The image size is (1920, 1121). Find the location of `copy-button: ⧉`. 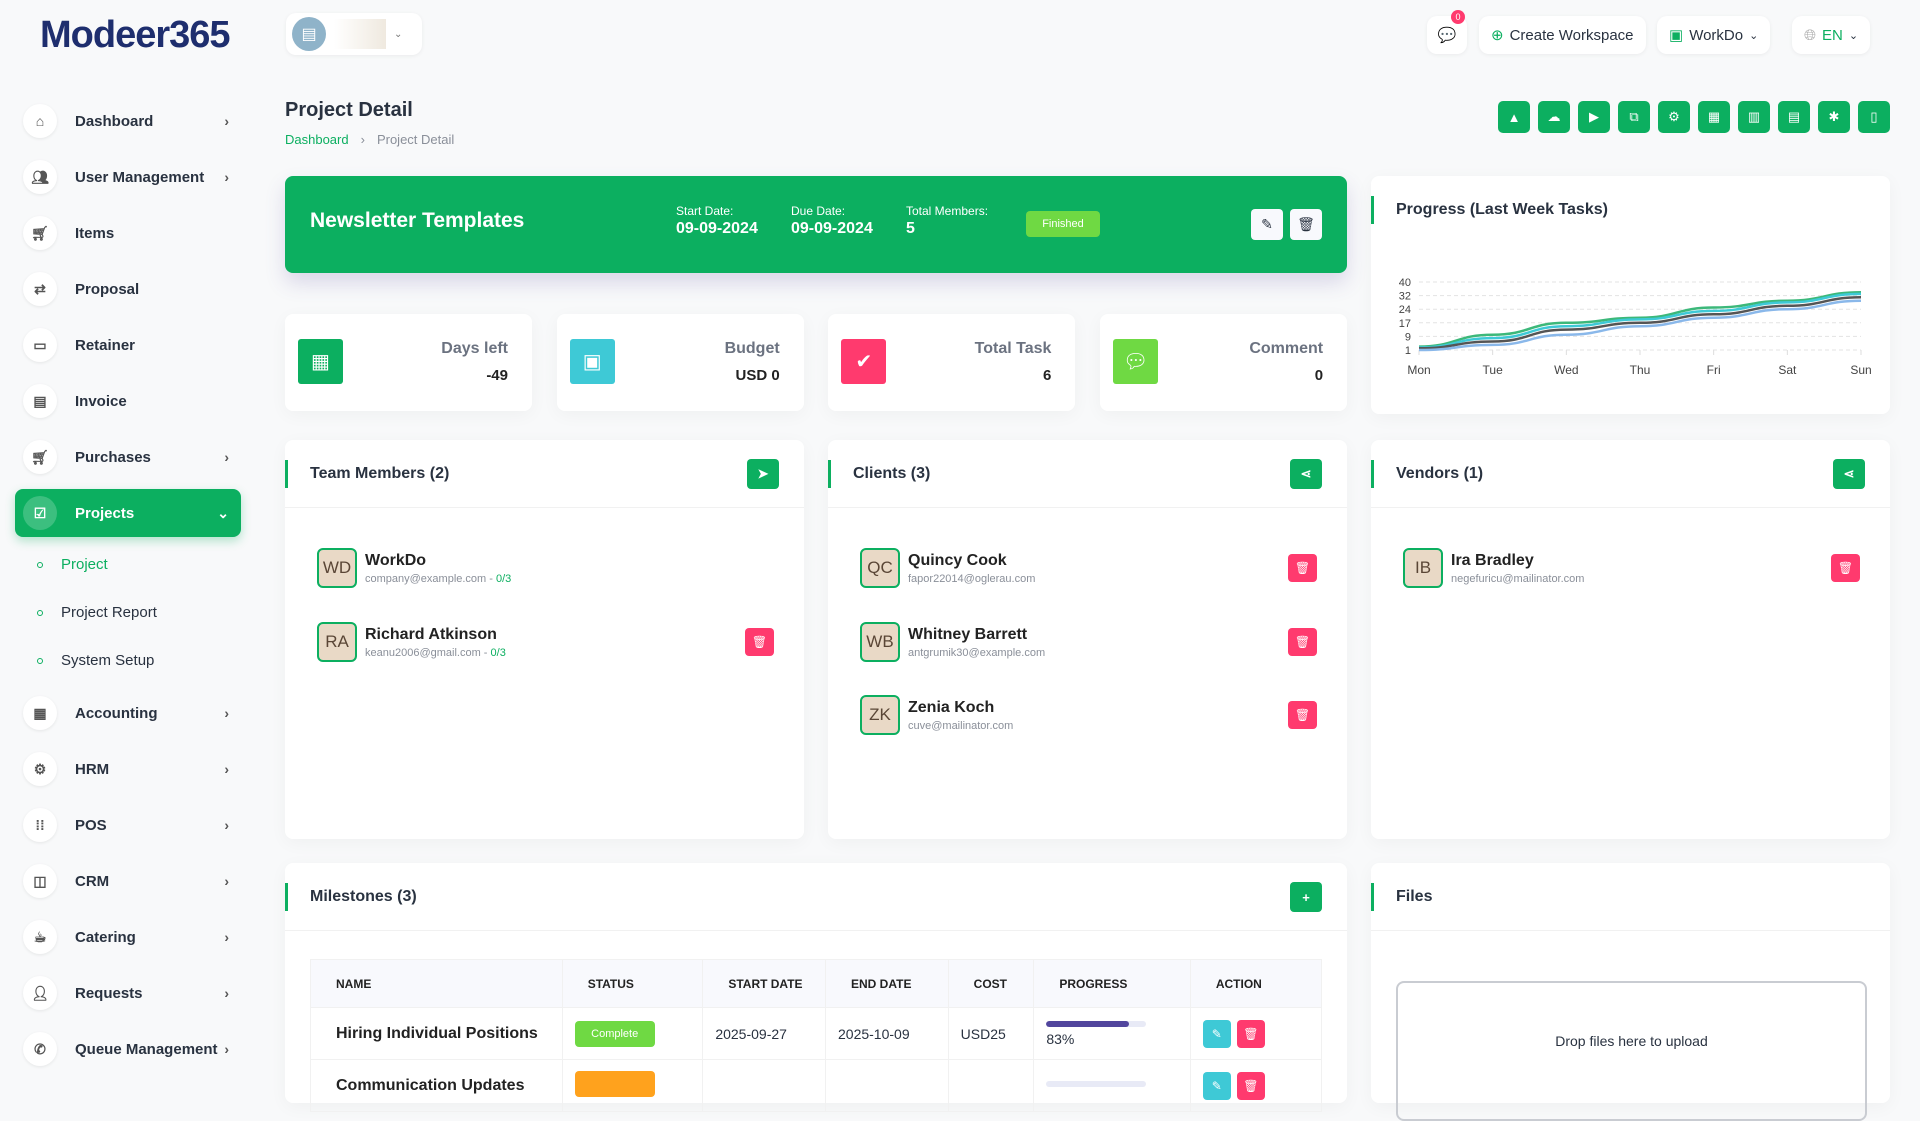

copy-button: ⧉ is located at coordinates (1634, 117).